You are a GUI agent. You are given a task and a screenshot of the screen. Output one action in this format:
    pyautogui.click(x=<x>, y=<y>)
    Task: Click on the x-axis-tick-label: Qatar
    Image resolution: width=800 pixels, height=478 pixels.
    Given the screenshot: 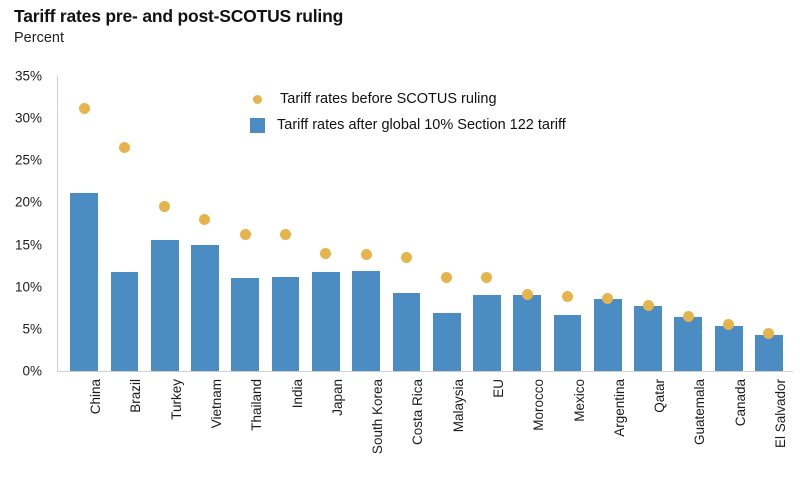 What is the action you would take?
    pyautogui.click(x=660, y=396)
    